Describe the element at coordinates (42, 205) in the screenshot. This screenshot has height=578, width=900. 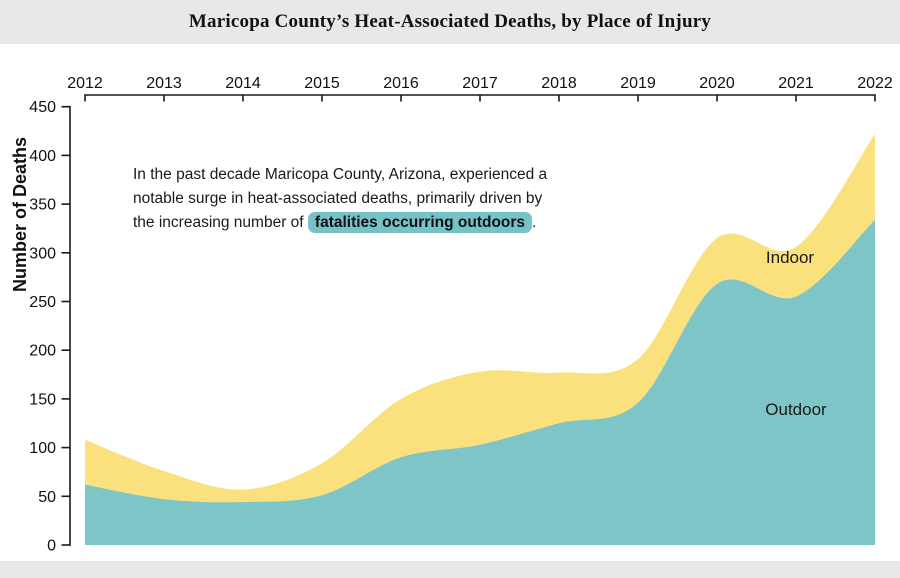
I see `y-tick-label-350: 350` at that location.